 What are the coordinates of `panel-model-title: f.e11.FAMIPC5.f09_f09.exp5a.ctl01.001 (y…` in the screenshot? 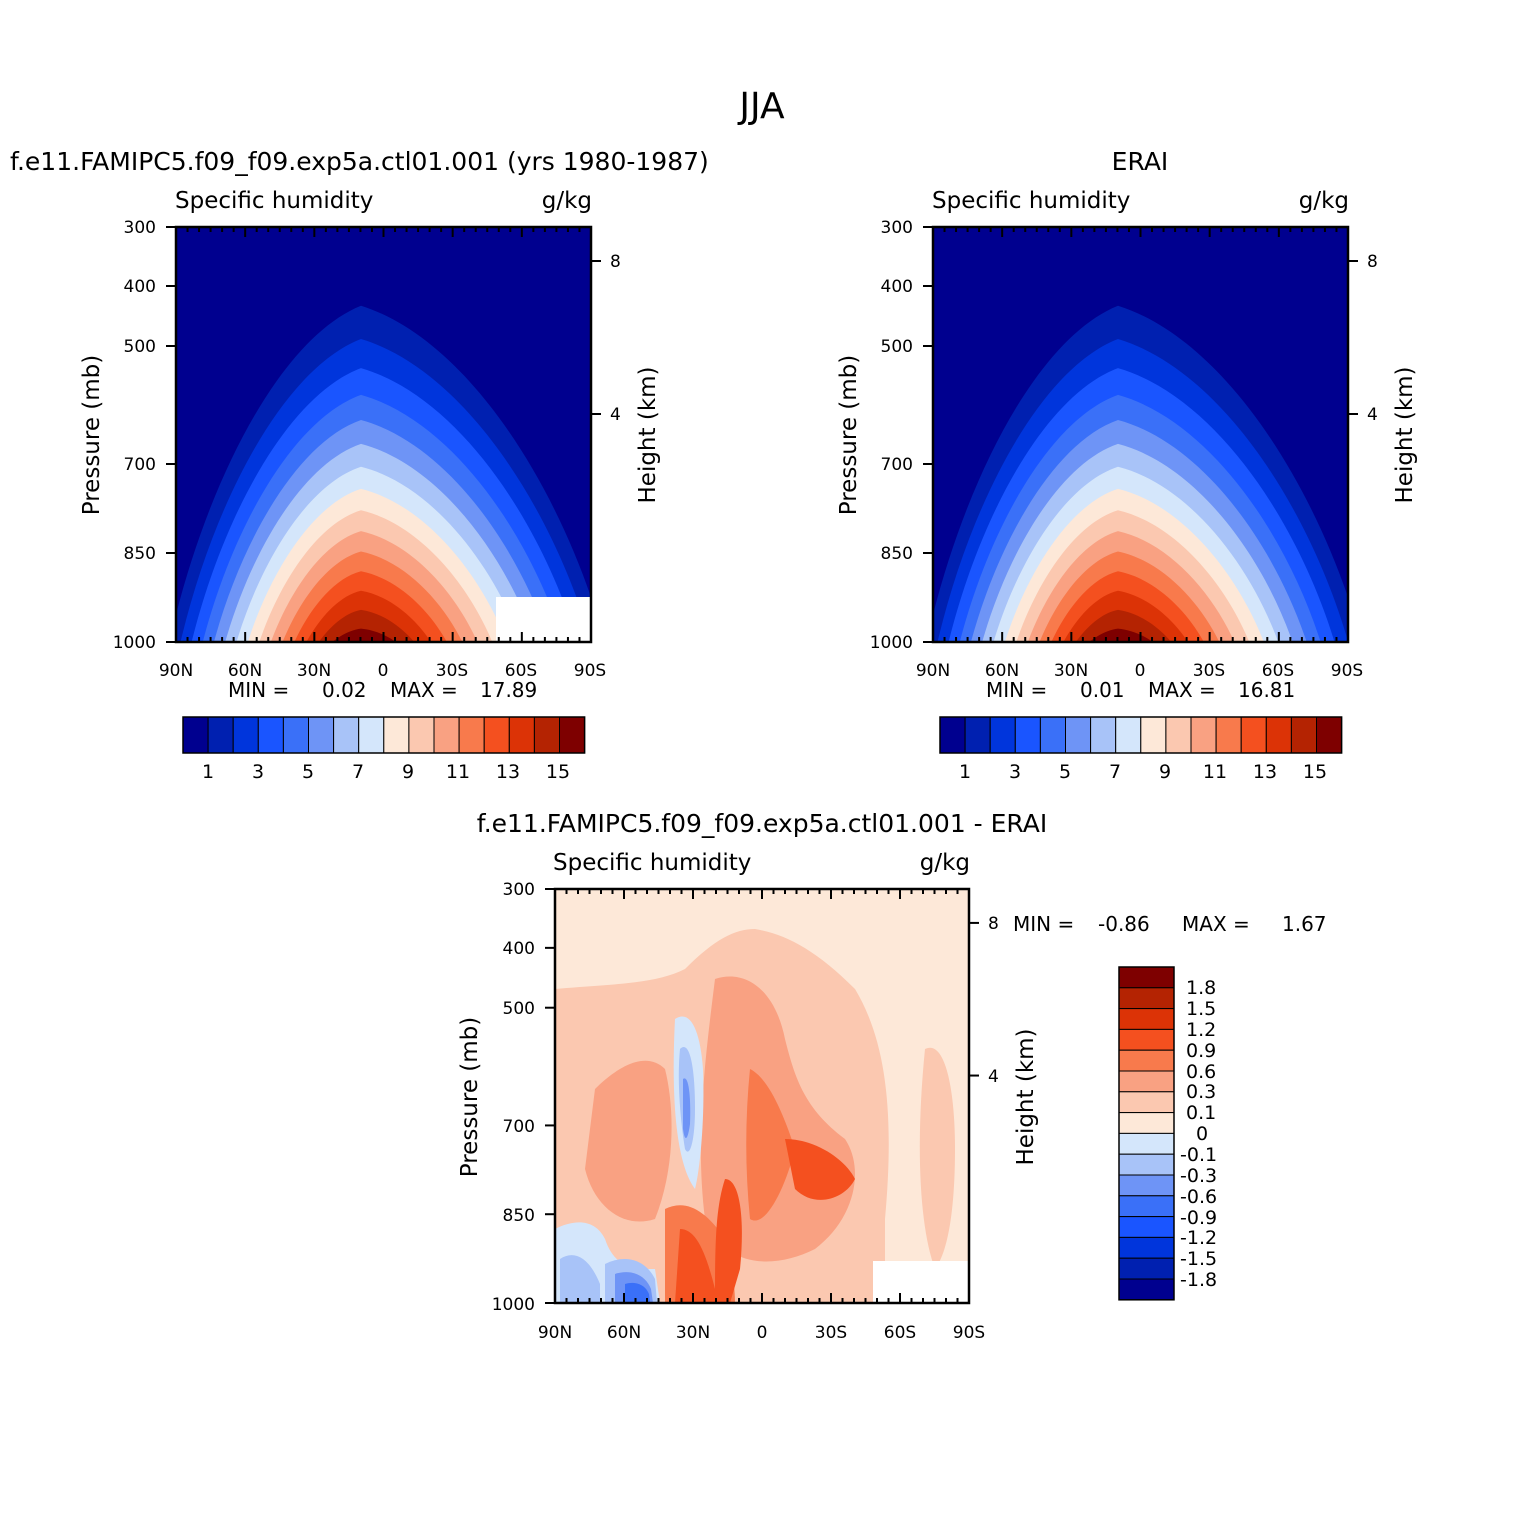 It's located at (359, 161).